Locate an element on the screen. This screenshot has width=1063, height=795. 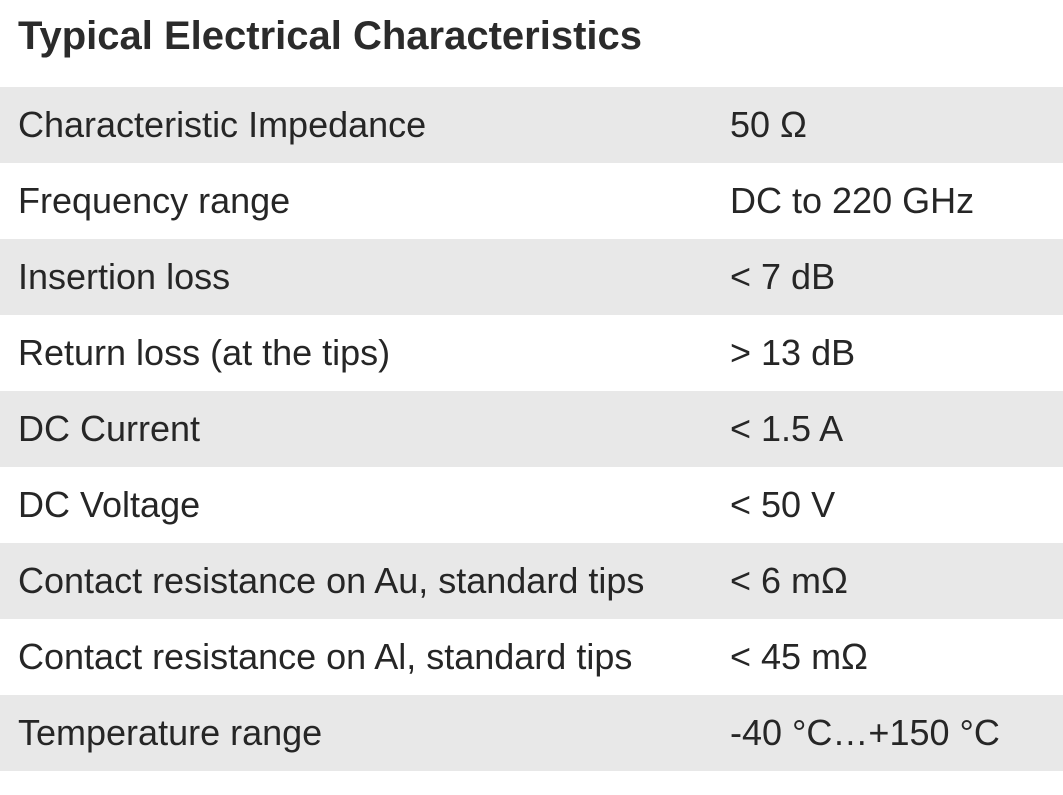
row-label: Characteristic Impedance is located at coordinates (222, 124).